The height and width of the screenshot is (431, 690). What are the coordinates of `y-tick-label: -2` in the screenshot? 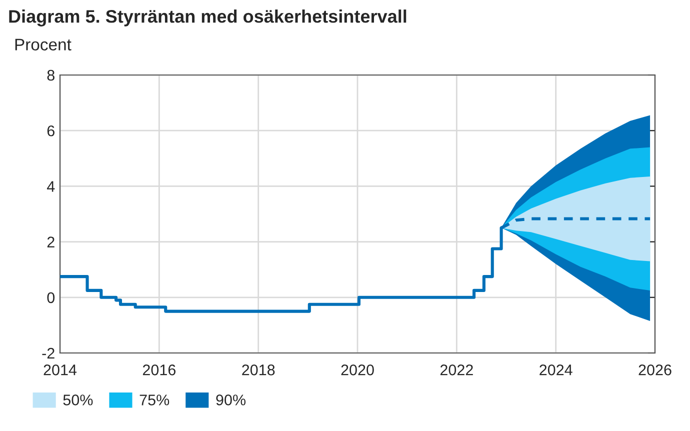 It's located at (48, 353).